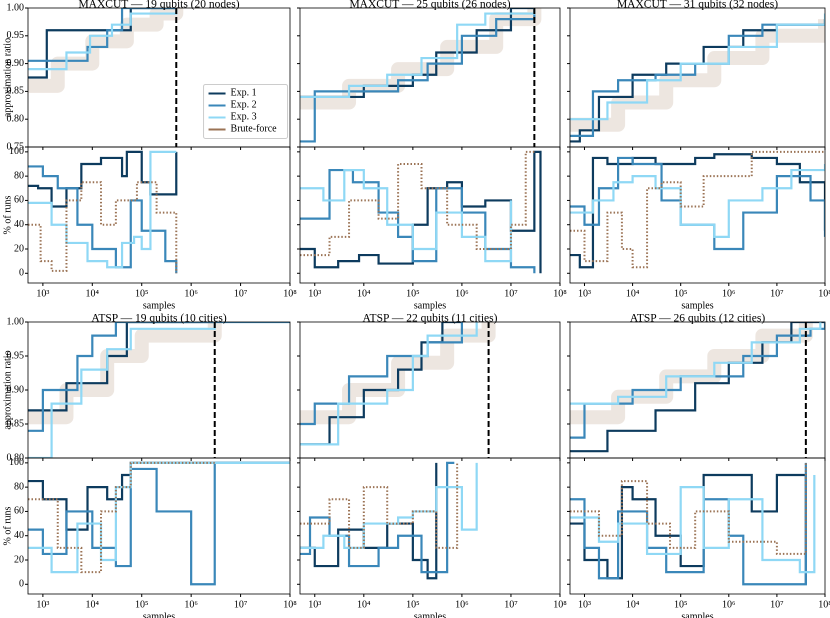 This screenshot has width=830, height=618. What do you see at coordinates (158, 5) in the screenshot?
I see `chart-title: MAXCUT — 19 qubits (20 nodes)` at bounding box center [158, 5].